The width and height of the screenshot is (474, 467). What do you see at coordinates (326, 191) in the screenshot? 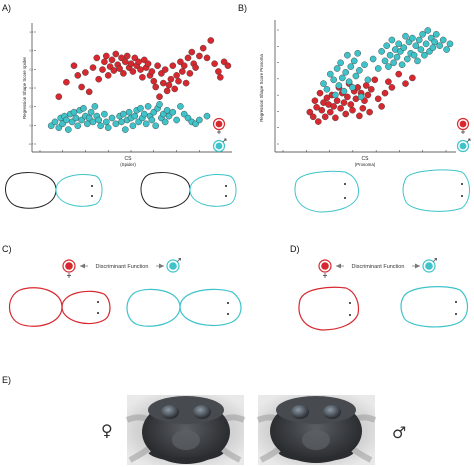
I see `outline-b-left` at bounding box center [326, 191].